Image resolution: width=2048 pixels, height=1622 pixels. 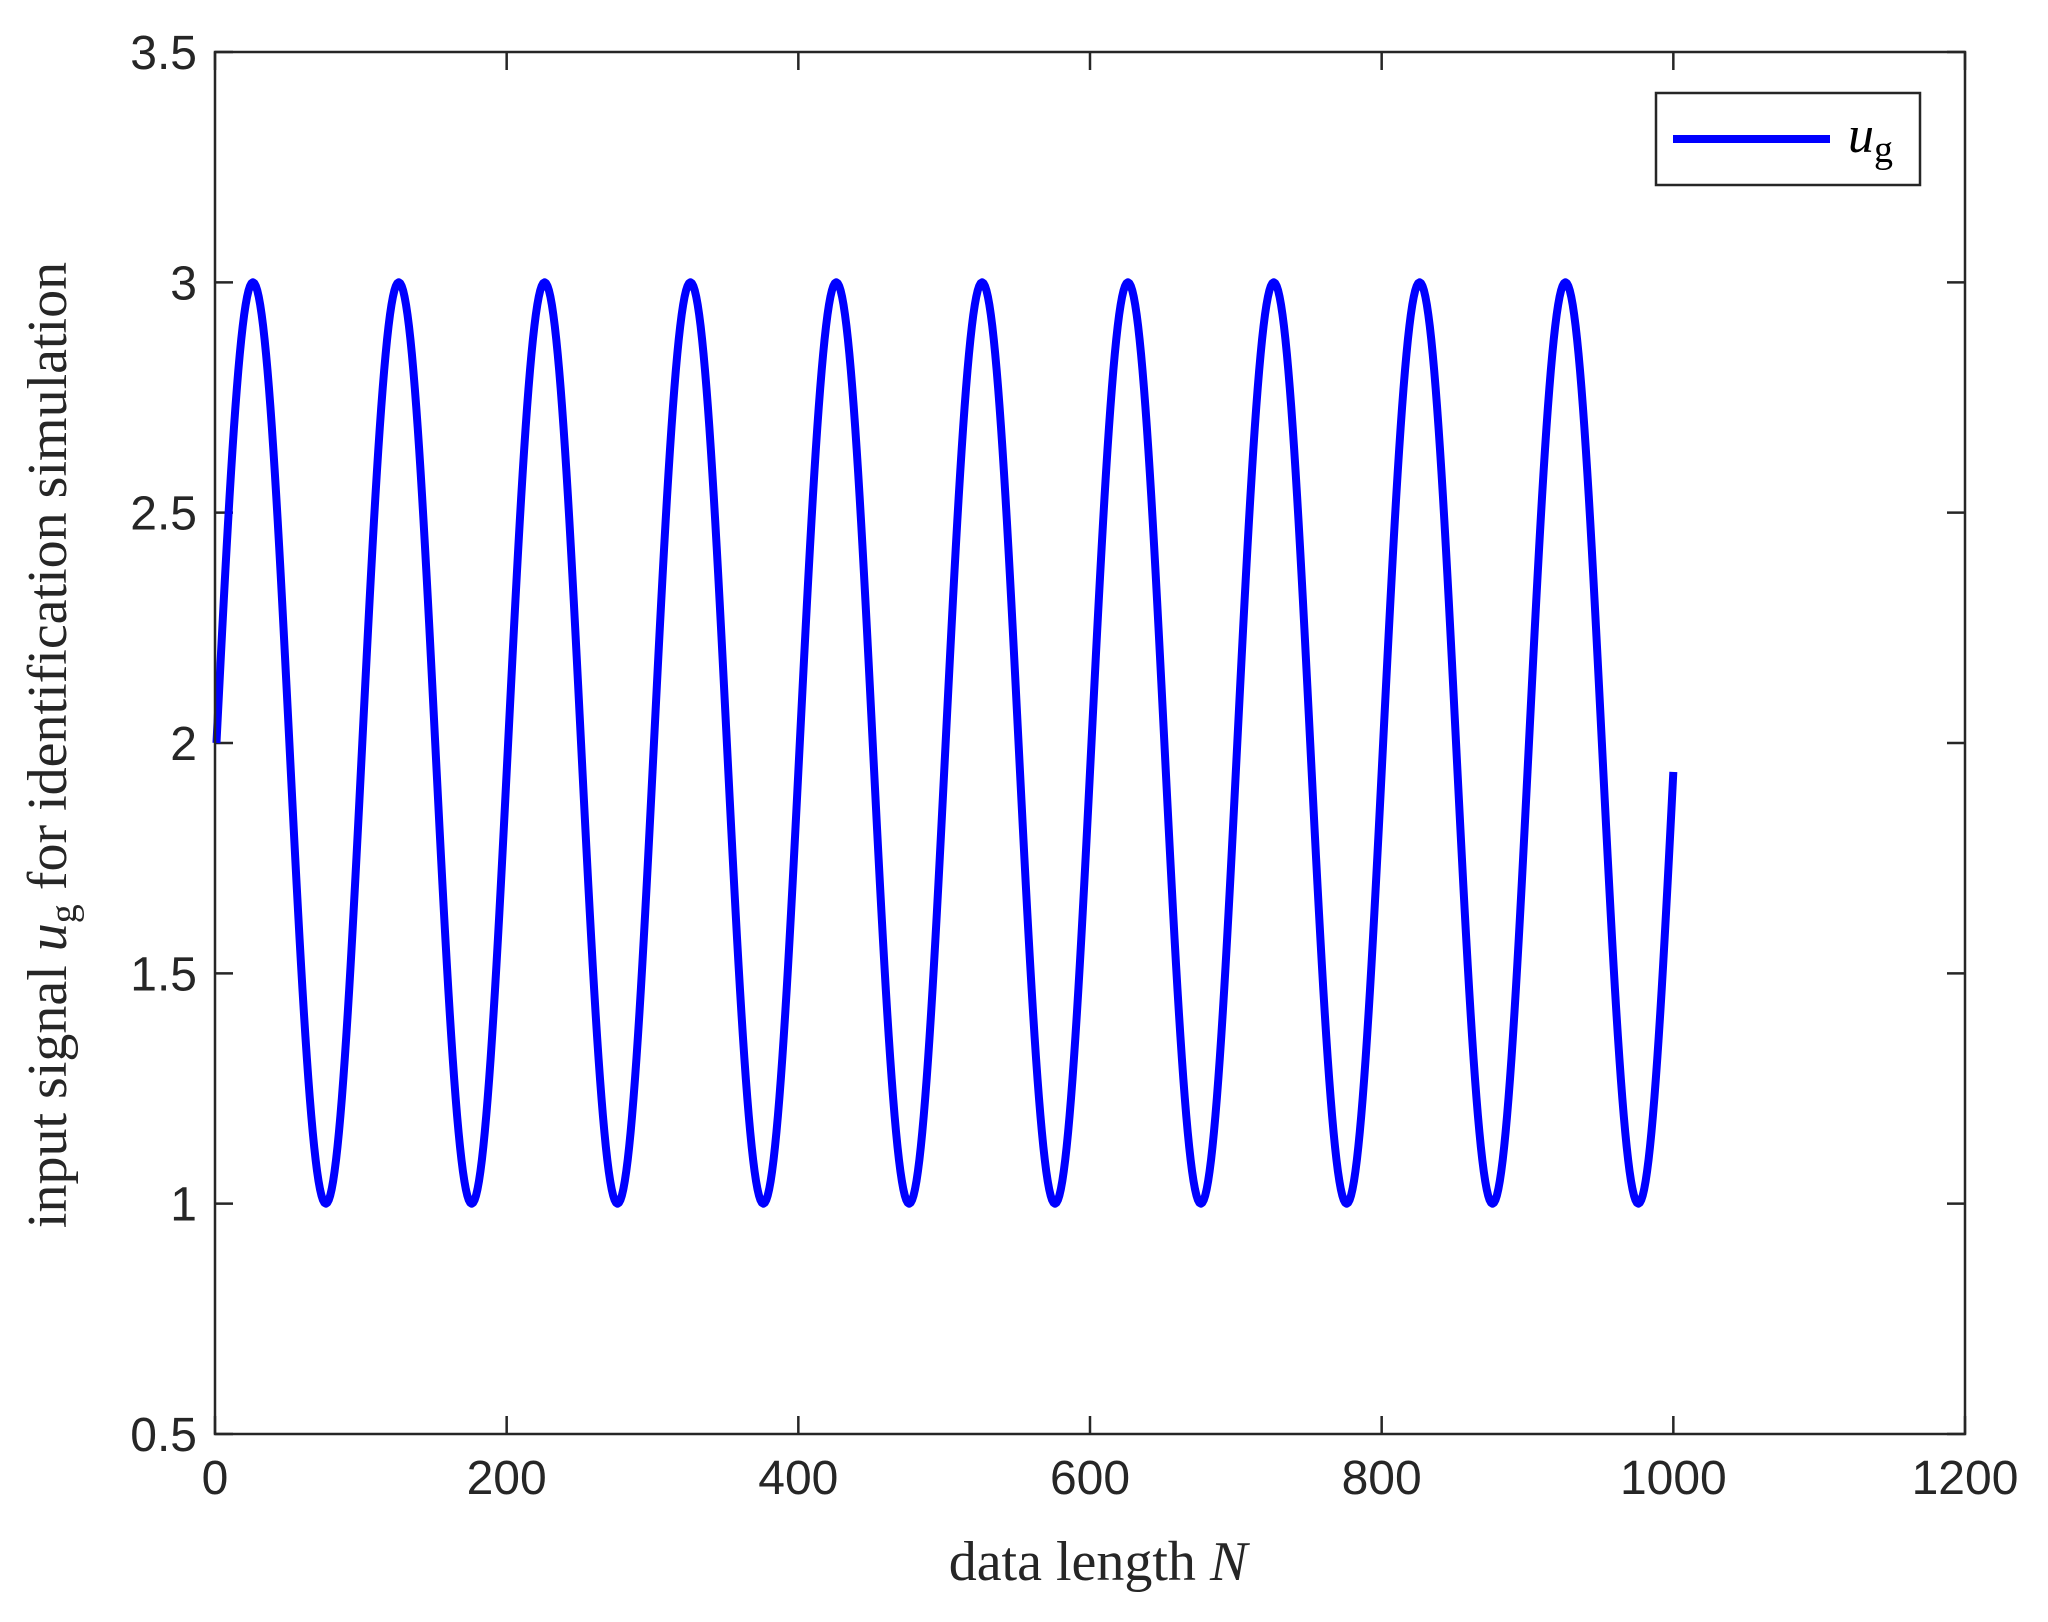 I want to click on y-tick-label: 3.5, so click(x=163, y=53).